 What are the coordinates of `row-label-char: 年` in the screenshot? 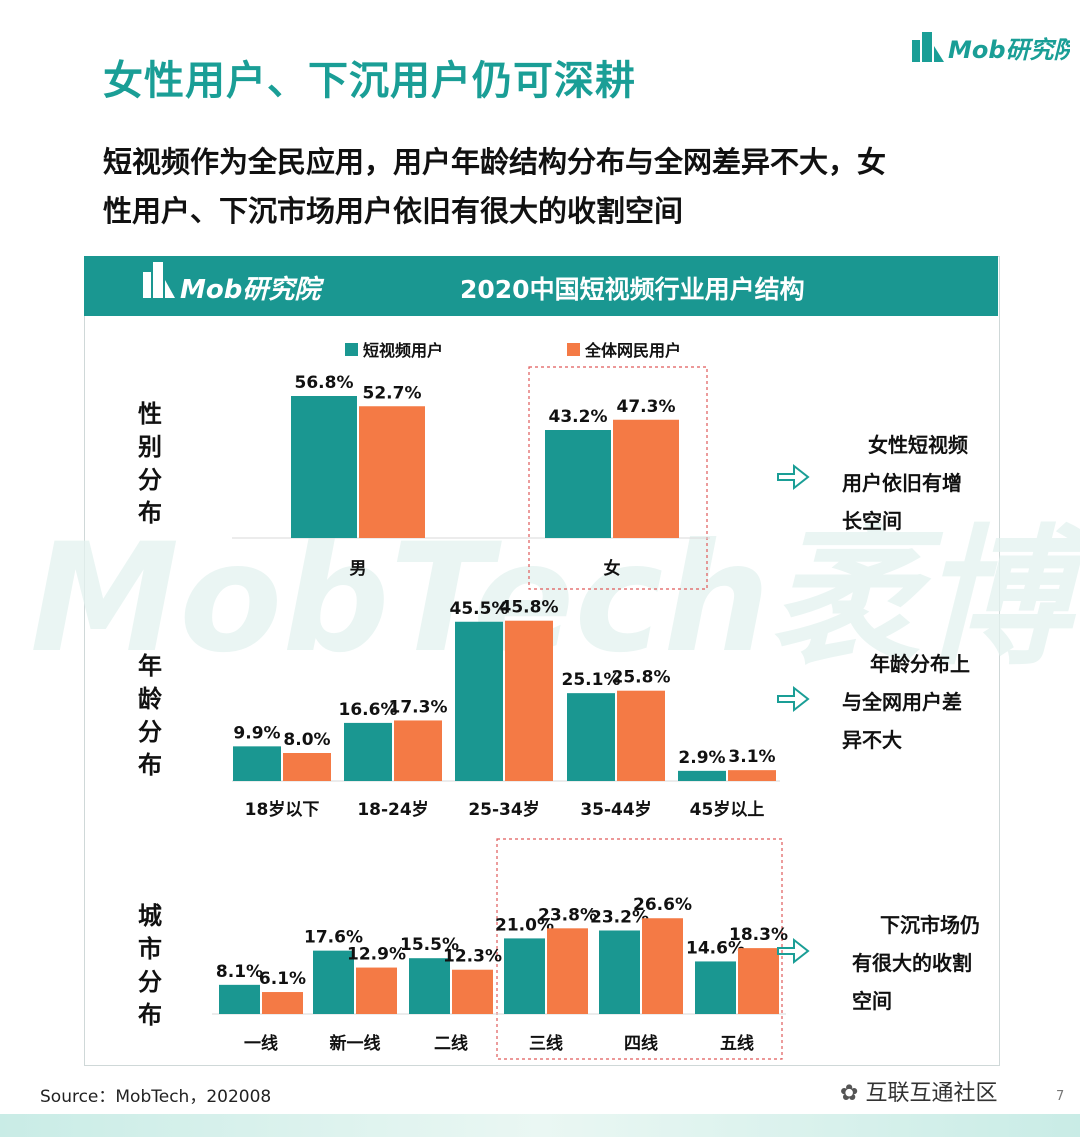 It's located at (150, 666).